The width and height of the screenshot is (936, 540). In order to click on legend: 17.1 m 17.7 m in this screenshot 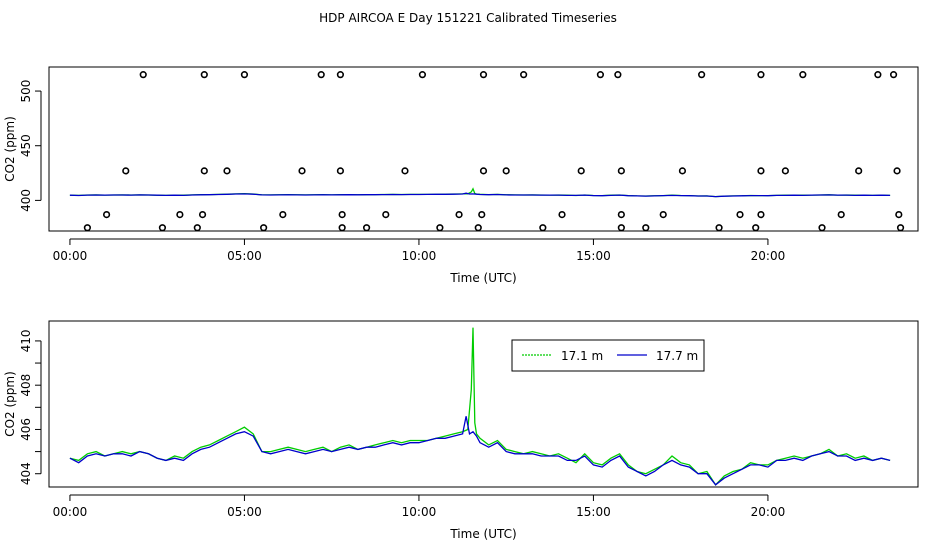, I will do `click(608, 355)`.